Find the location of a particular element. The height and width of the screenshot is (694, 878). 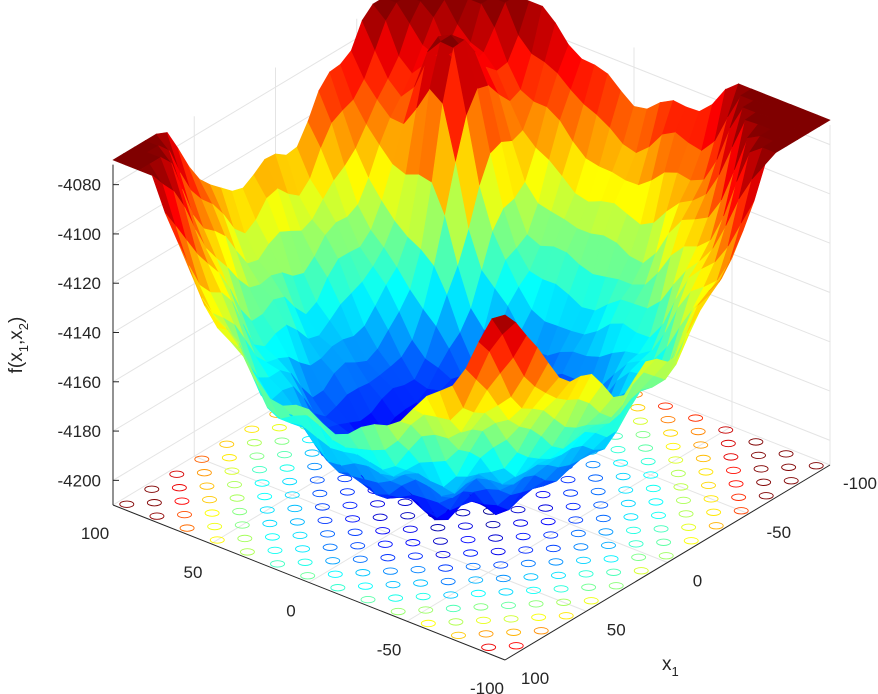

x-tick-label: 0 is located at coordinates (697, 581).